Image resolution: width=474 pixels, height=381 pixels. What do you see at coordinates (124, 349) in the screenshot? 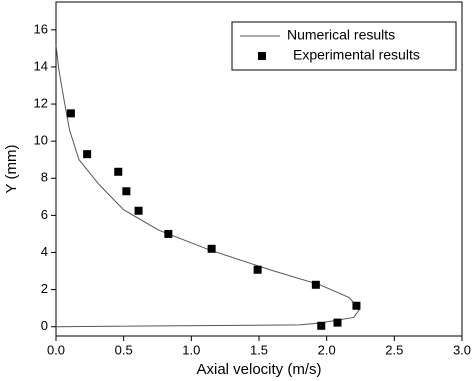
I see `x-tick-label: 0.5` at bounding box center [124, 349].